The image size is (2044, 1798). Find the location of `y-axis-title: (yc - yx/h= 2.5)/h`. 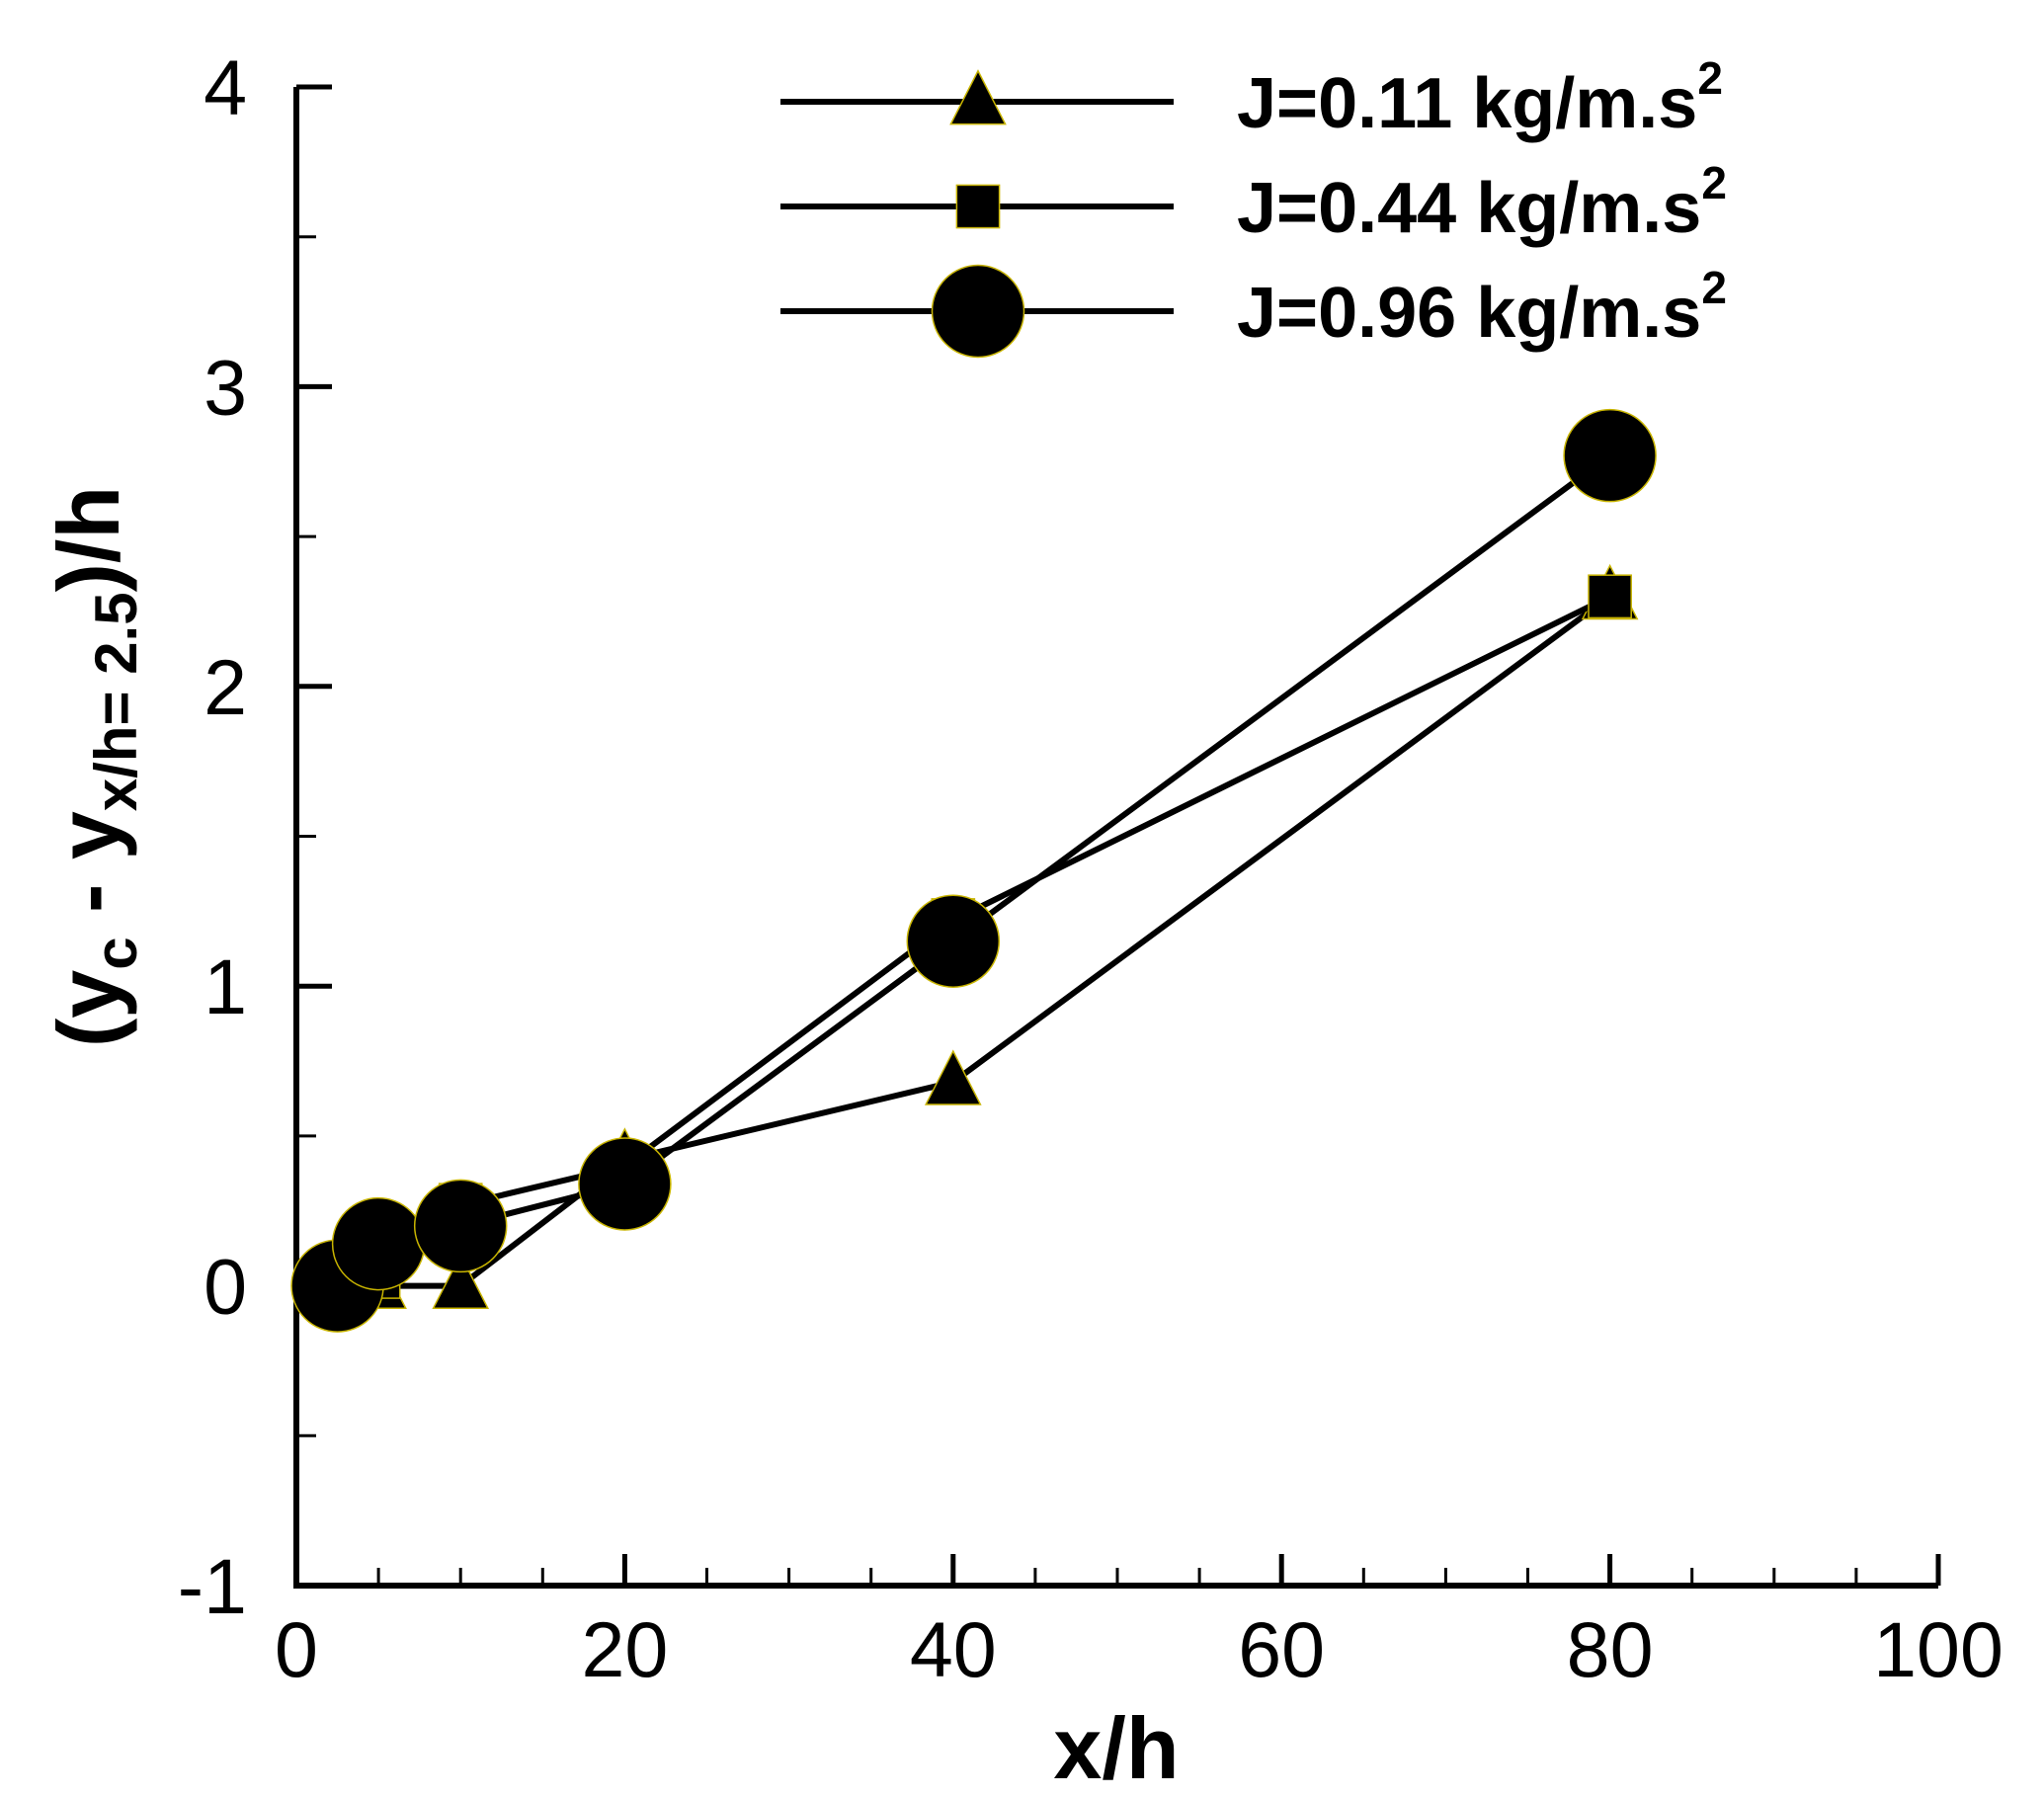

y-axis-title: (yc - yx/h= 2.5)/h is located at coordinates (94, 766).